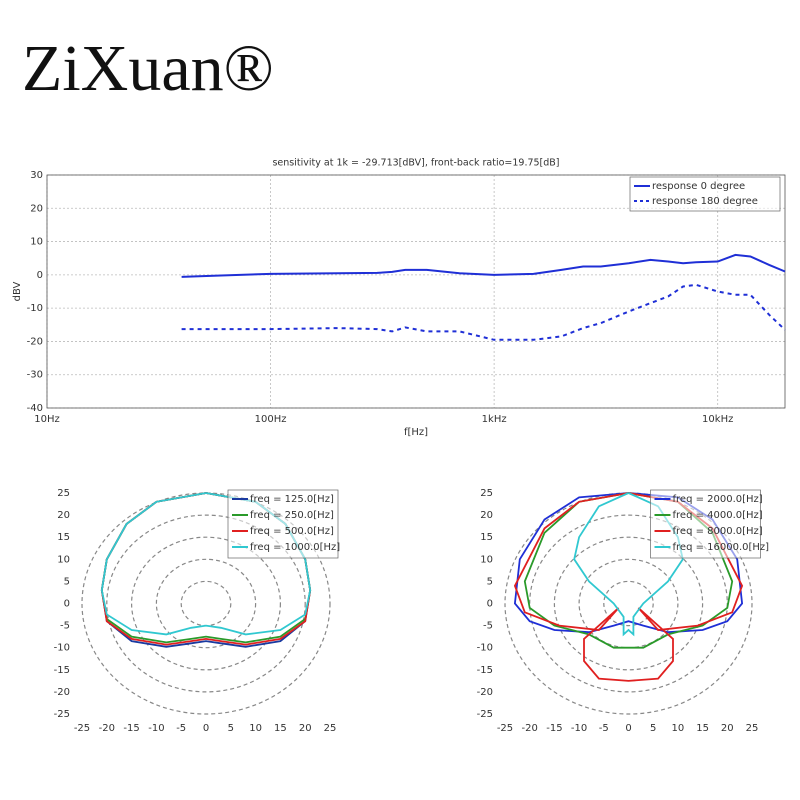 Image resolution: width=800 pixels, height=800 pixels. I want to click on y-axis-label: dBV, so click(17, 291).